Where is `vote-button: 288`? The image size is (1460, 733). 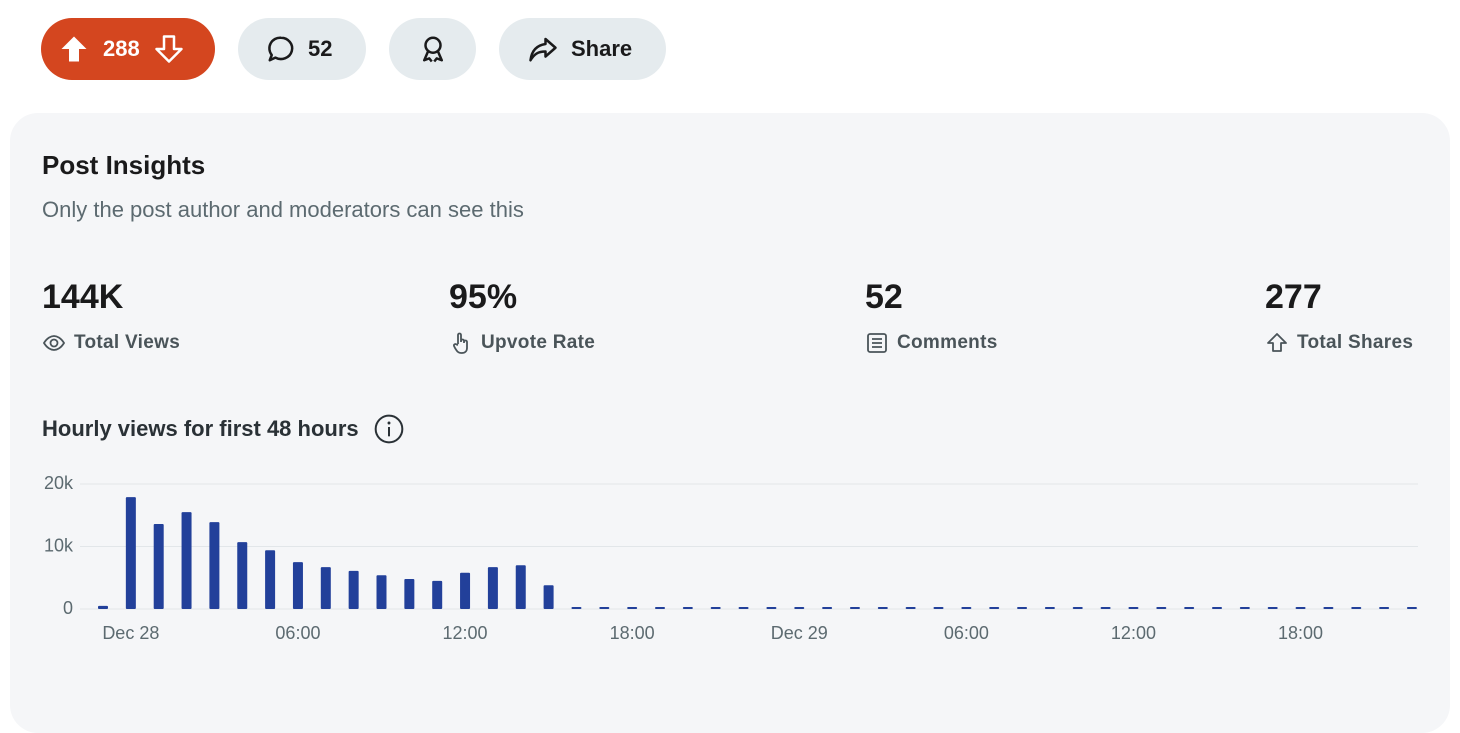 vote-button: 288 is located at coordinates (128, 49).